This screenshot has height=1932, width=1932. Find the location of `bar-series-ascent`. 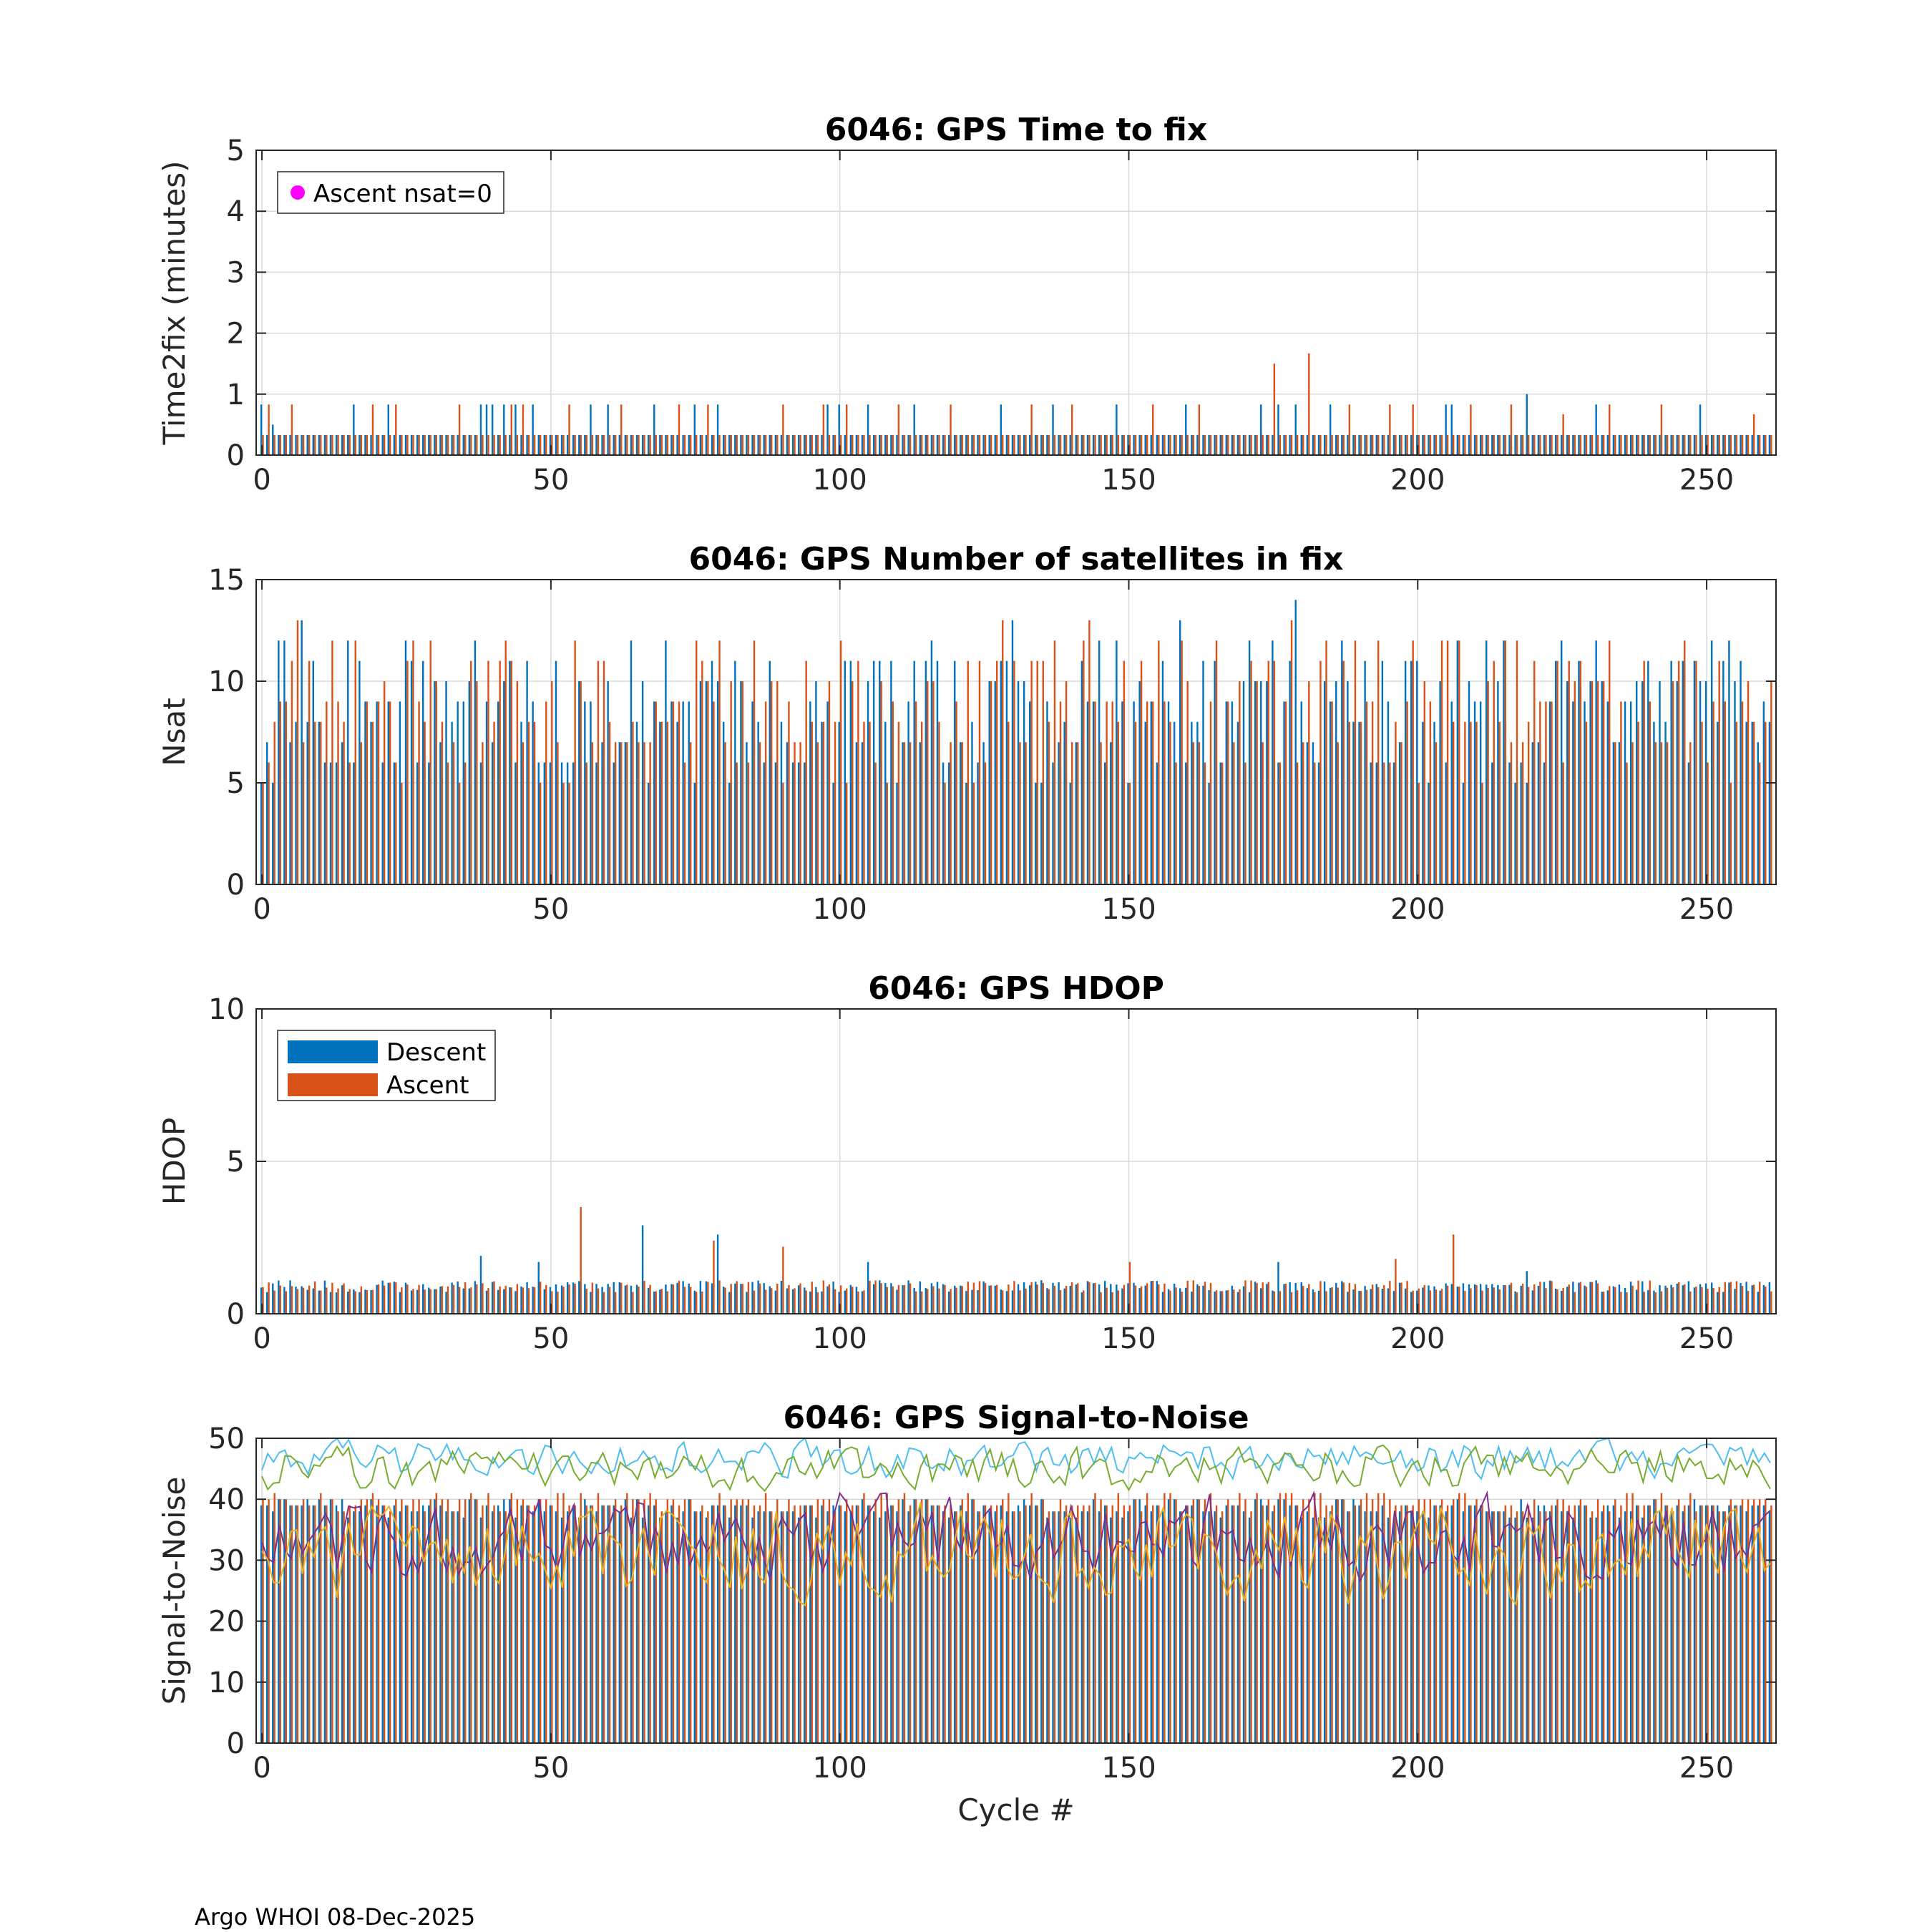

bar-series-ascent is located at coordinates (1017, 1260).